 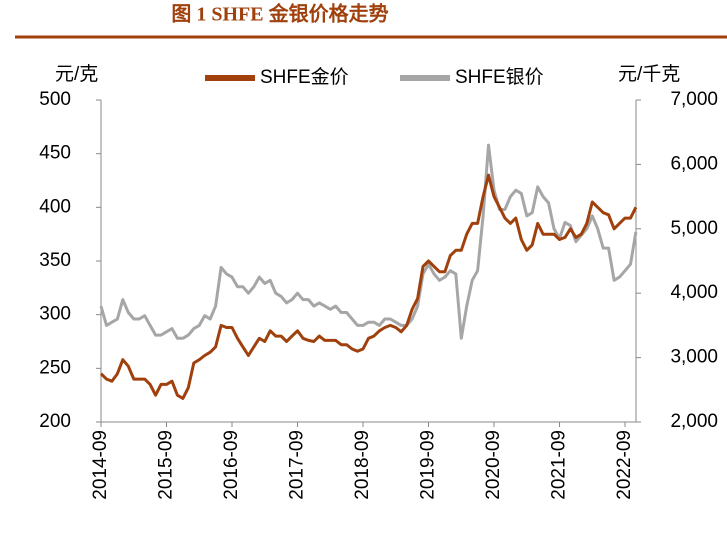 I want to click on x-tick-label: 2014-09, so click(x=100, y=465).